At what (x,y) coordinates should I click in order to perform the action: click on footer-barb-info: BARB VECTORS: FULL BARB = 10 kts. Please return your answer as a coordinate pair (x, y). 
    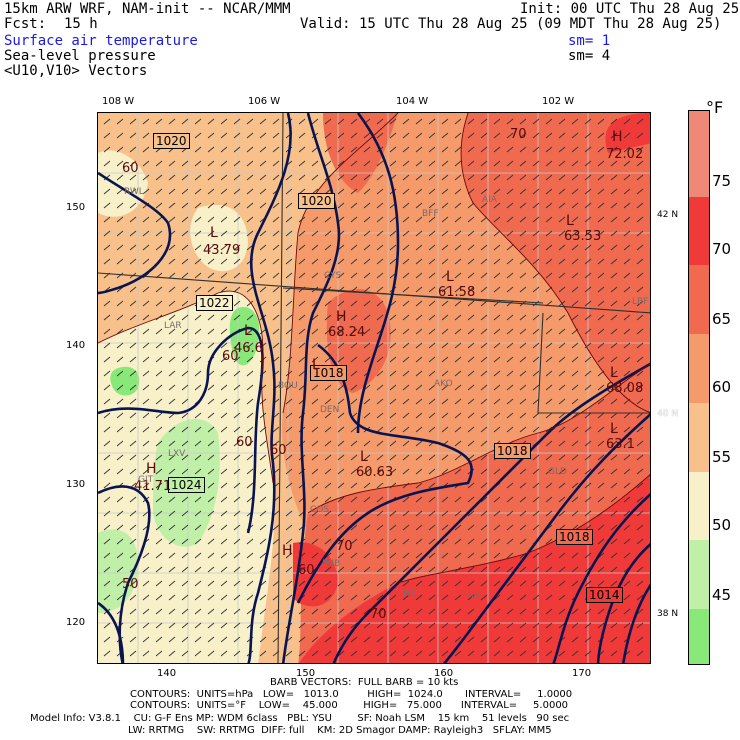
    Looking at the image, I should click on (364, 682).